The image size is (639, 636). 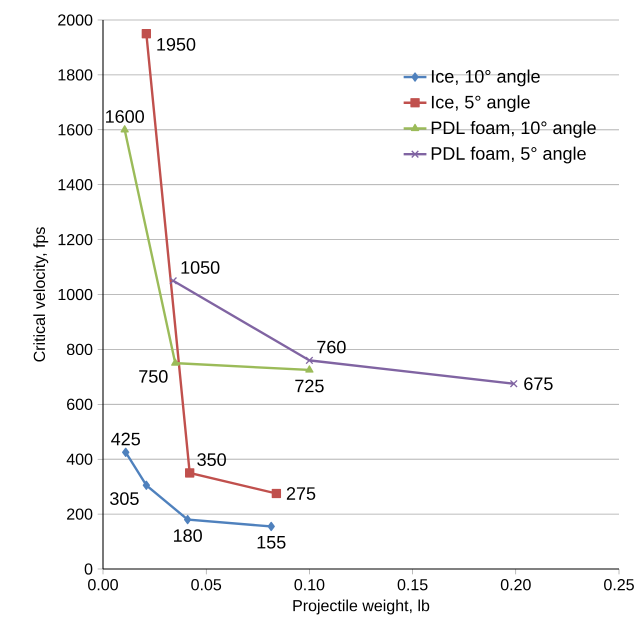 I want to click on data-label: 750, so click(x=153, y=376).